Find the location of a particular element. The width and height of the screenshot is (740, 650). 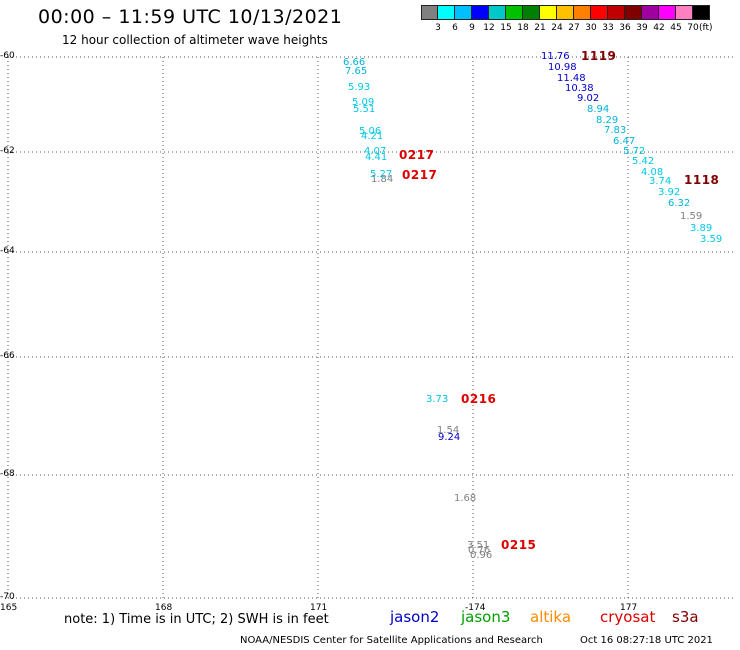

longitude-label: 171 is located at coordinates (319, 608).